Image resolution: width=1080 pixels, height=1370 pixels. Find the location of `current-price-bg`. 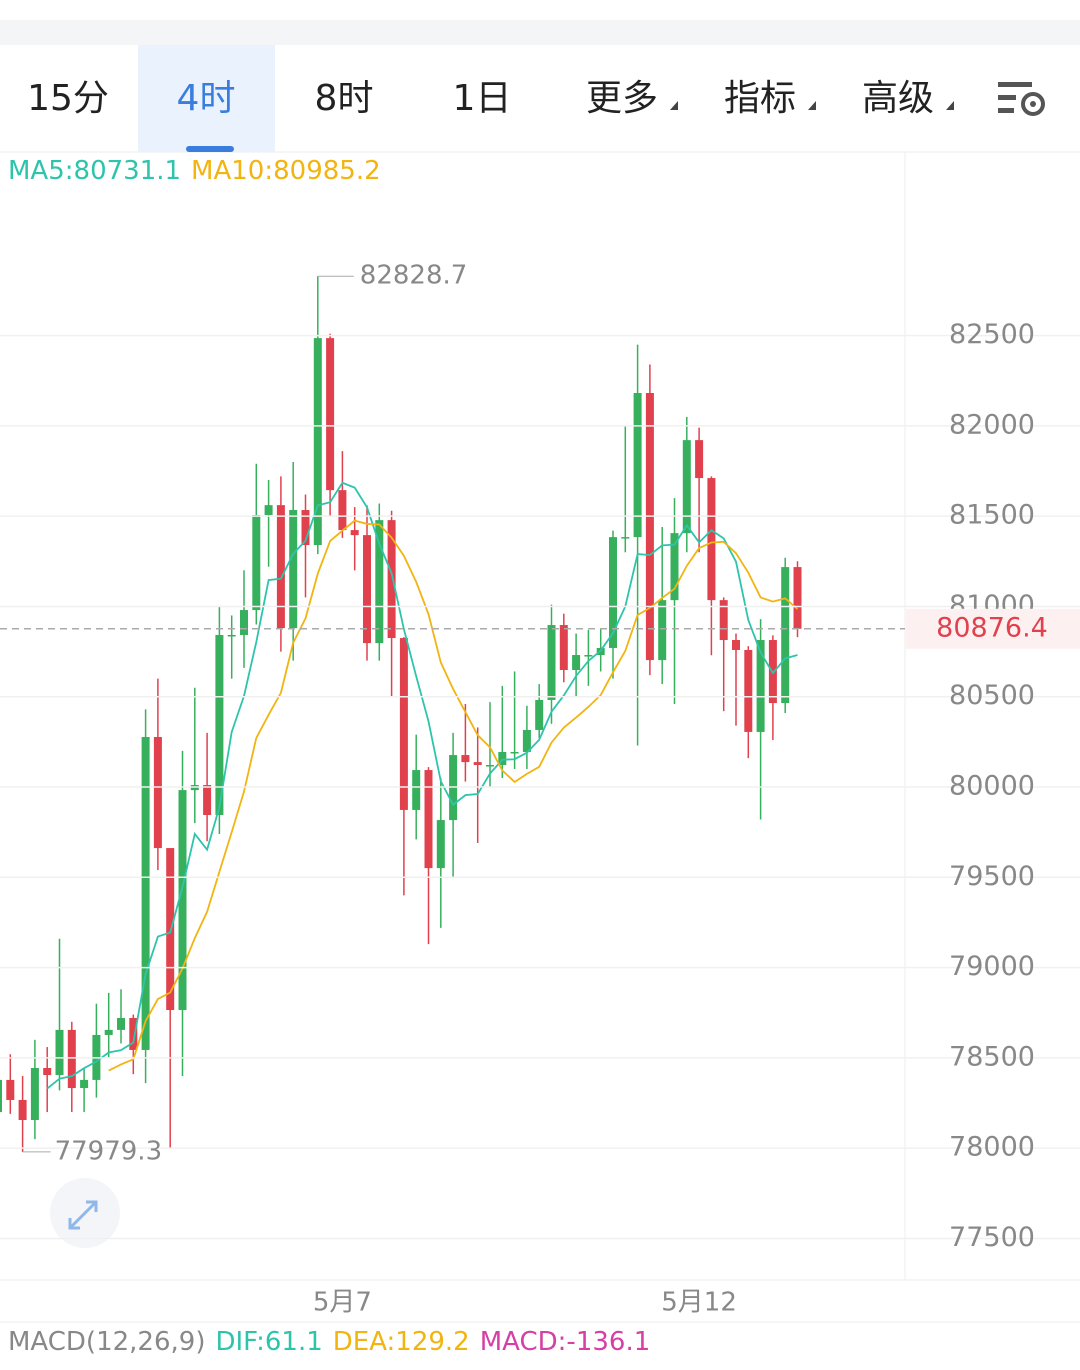

current-price-bg is located at coordinates (993, 628).